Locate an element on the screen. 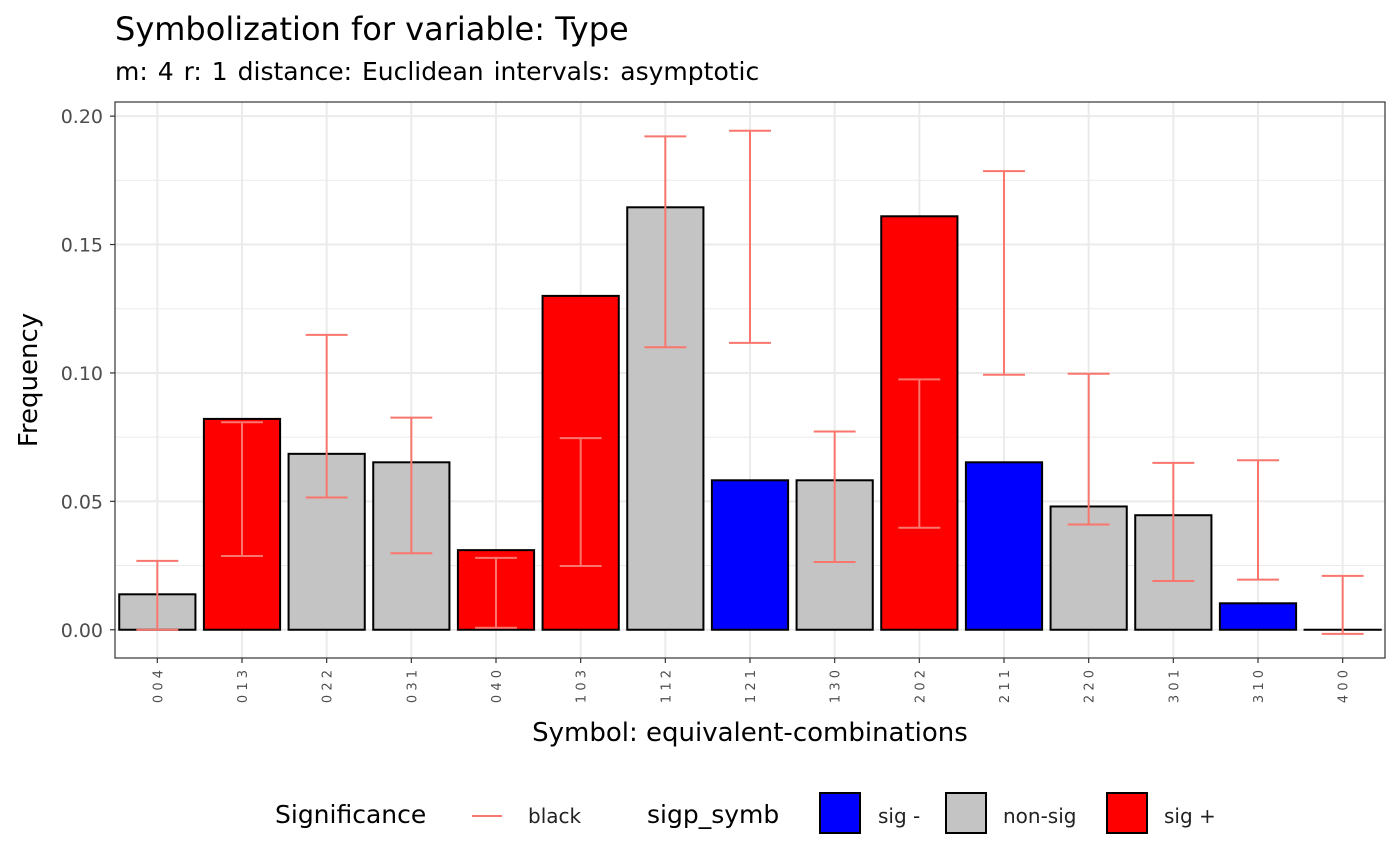  x-tick-label: 1 0 3 is located at coordinates (582, 686).